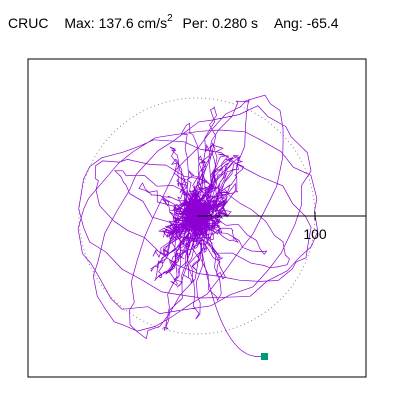 Image resolution: width=400 pixels, height=400 pixels. I want to click on axis-tick-label: 100, so click(315, 234).